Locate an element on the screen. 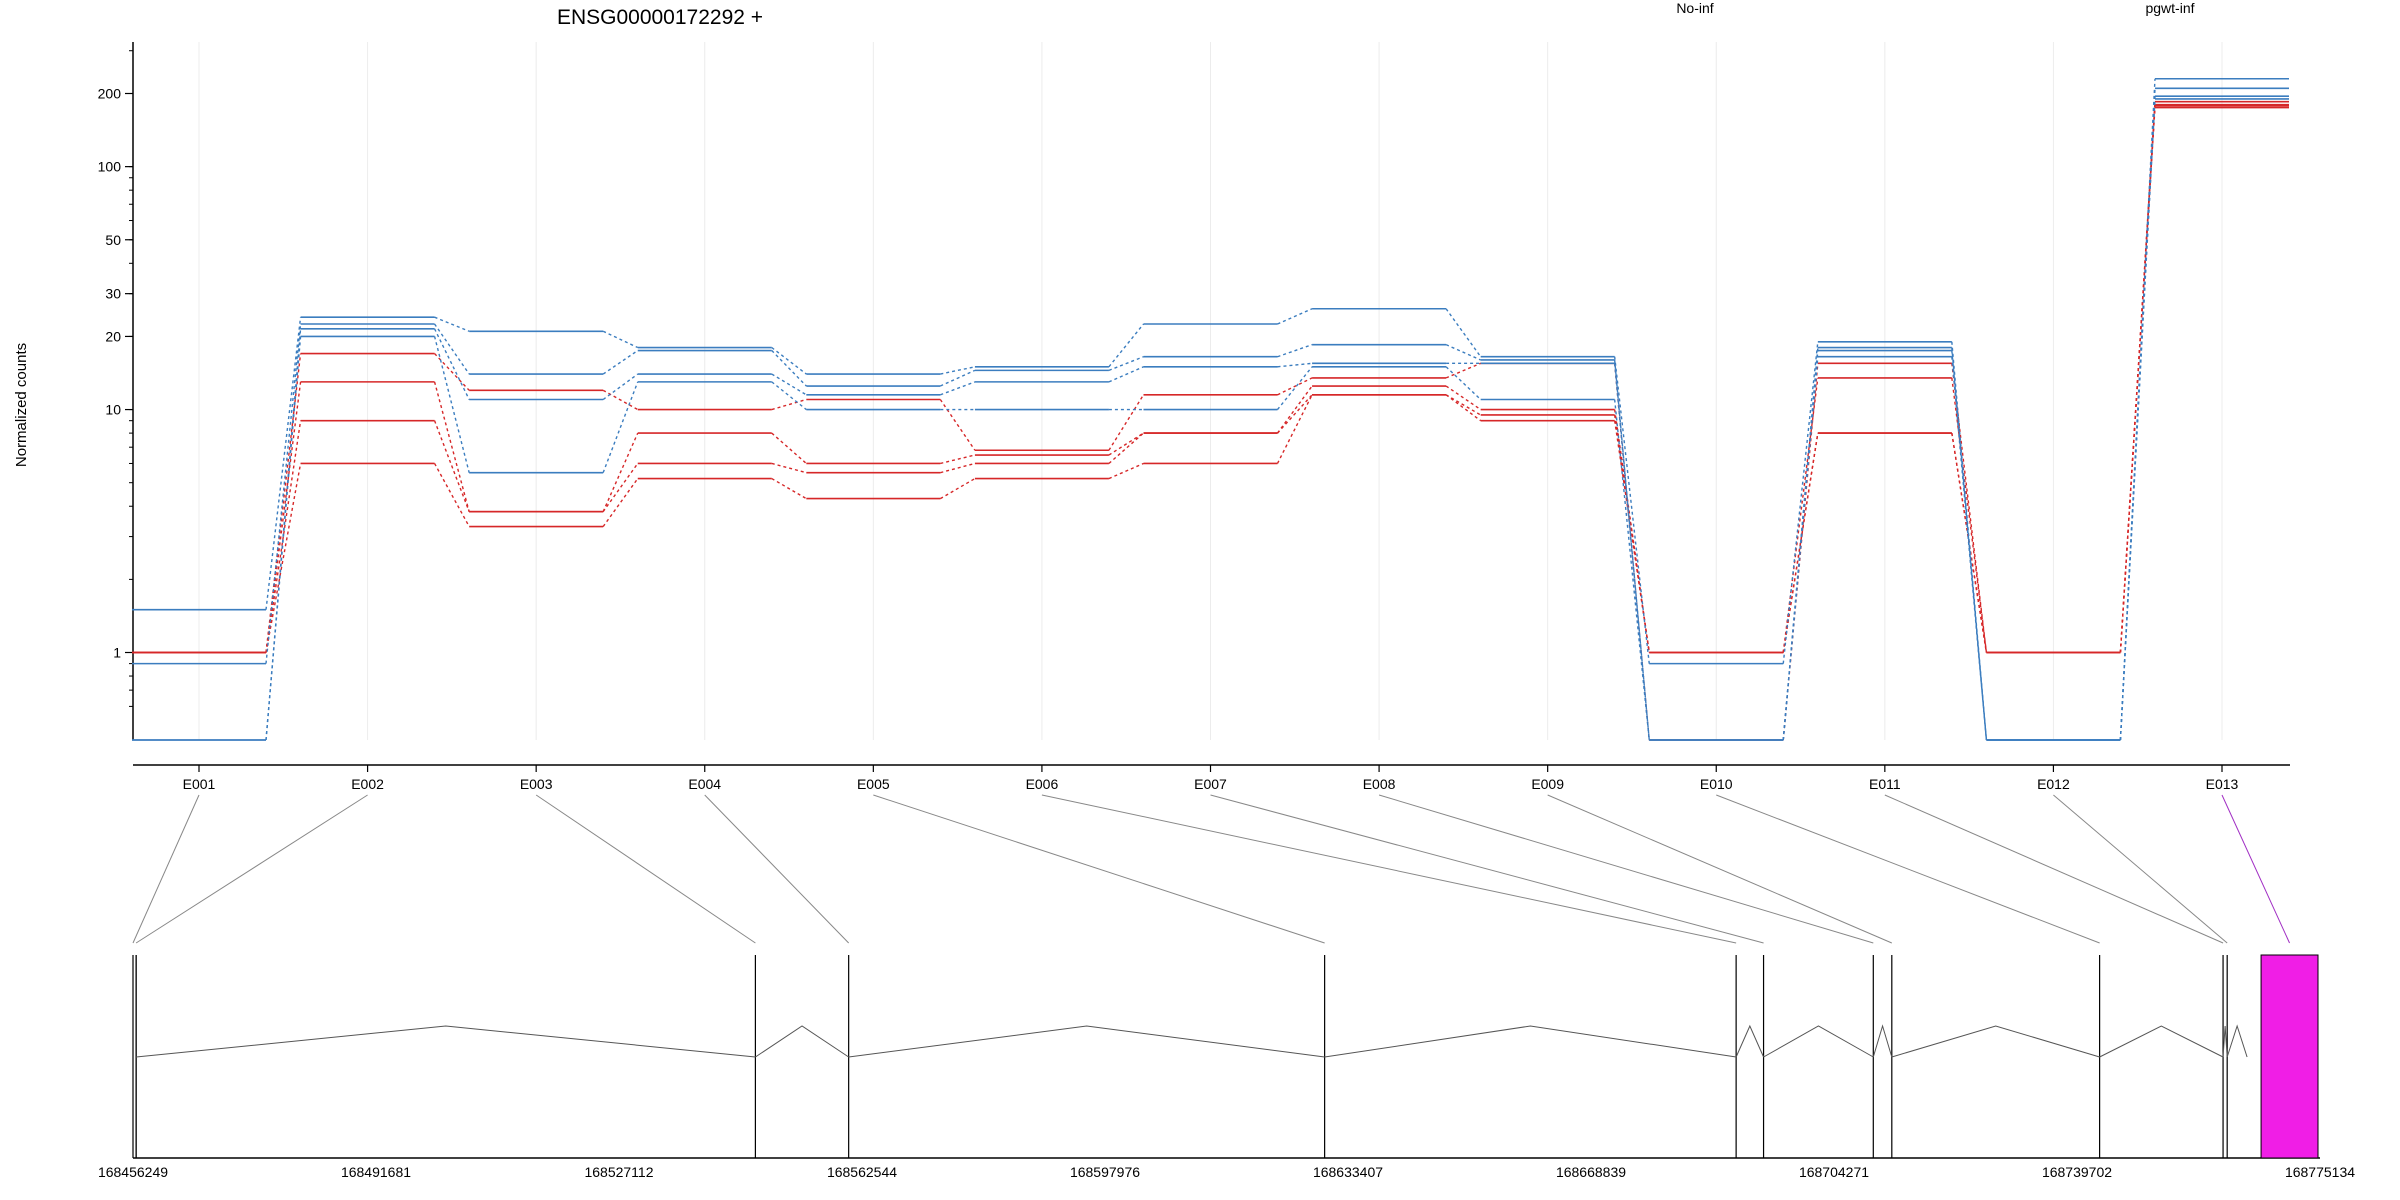 Image resolution: width=2400 pixels, height=1200 pixels. highlighted-exon is located at coordinates (2289, 1056).